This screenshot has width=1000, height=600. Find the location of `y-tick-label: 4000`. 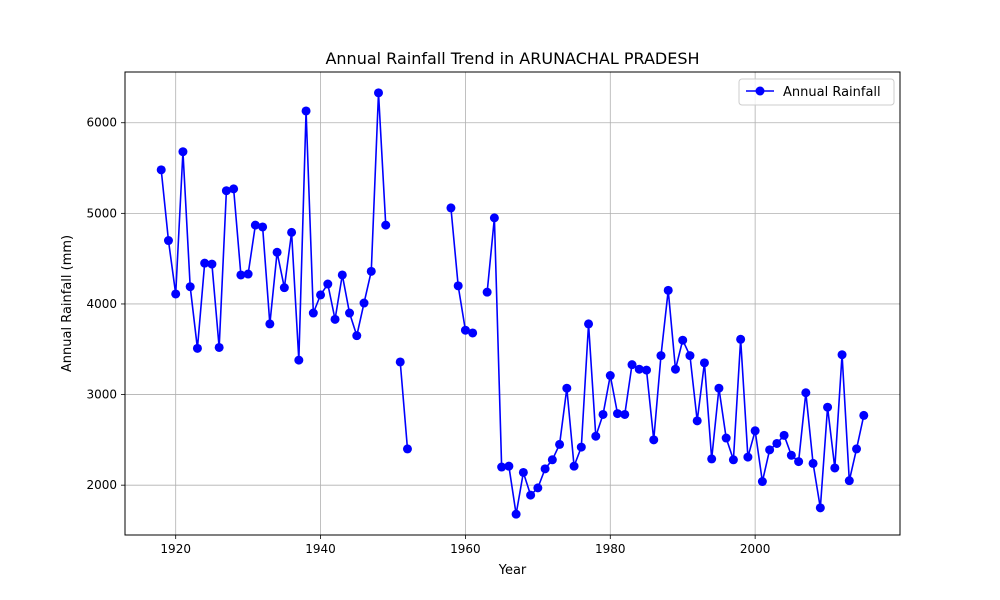

y-tick-label: 4000 is located at coordinates (101, 304).